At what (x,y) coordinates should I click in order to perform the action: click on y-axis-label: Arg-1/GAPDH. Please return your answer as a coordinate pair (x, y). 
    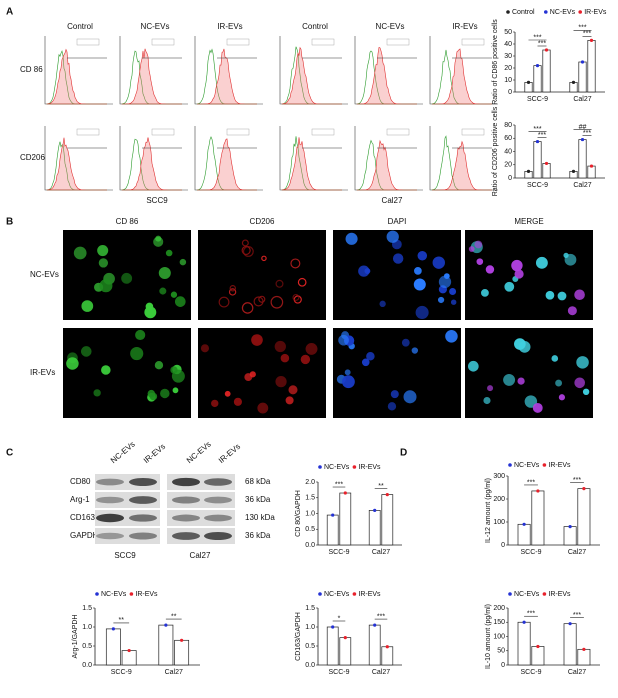
    Looking at the image, I should click on (75, 637).